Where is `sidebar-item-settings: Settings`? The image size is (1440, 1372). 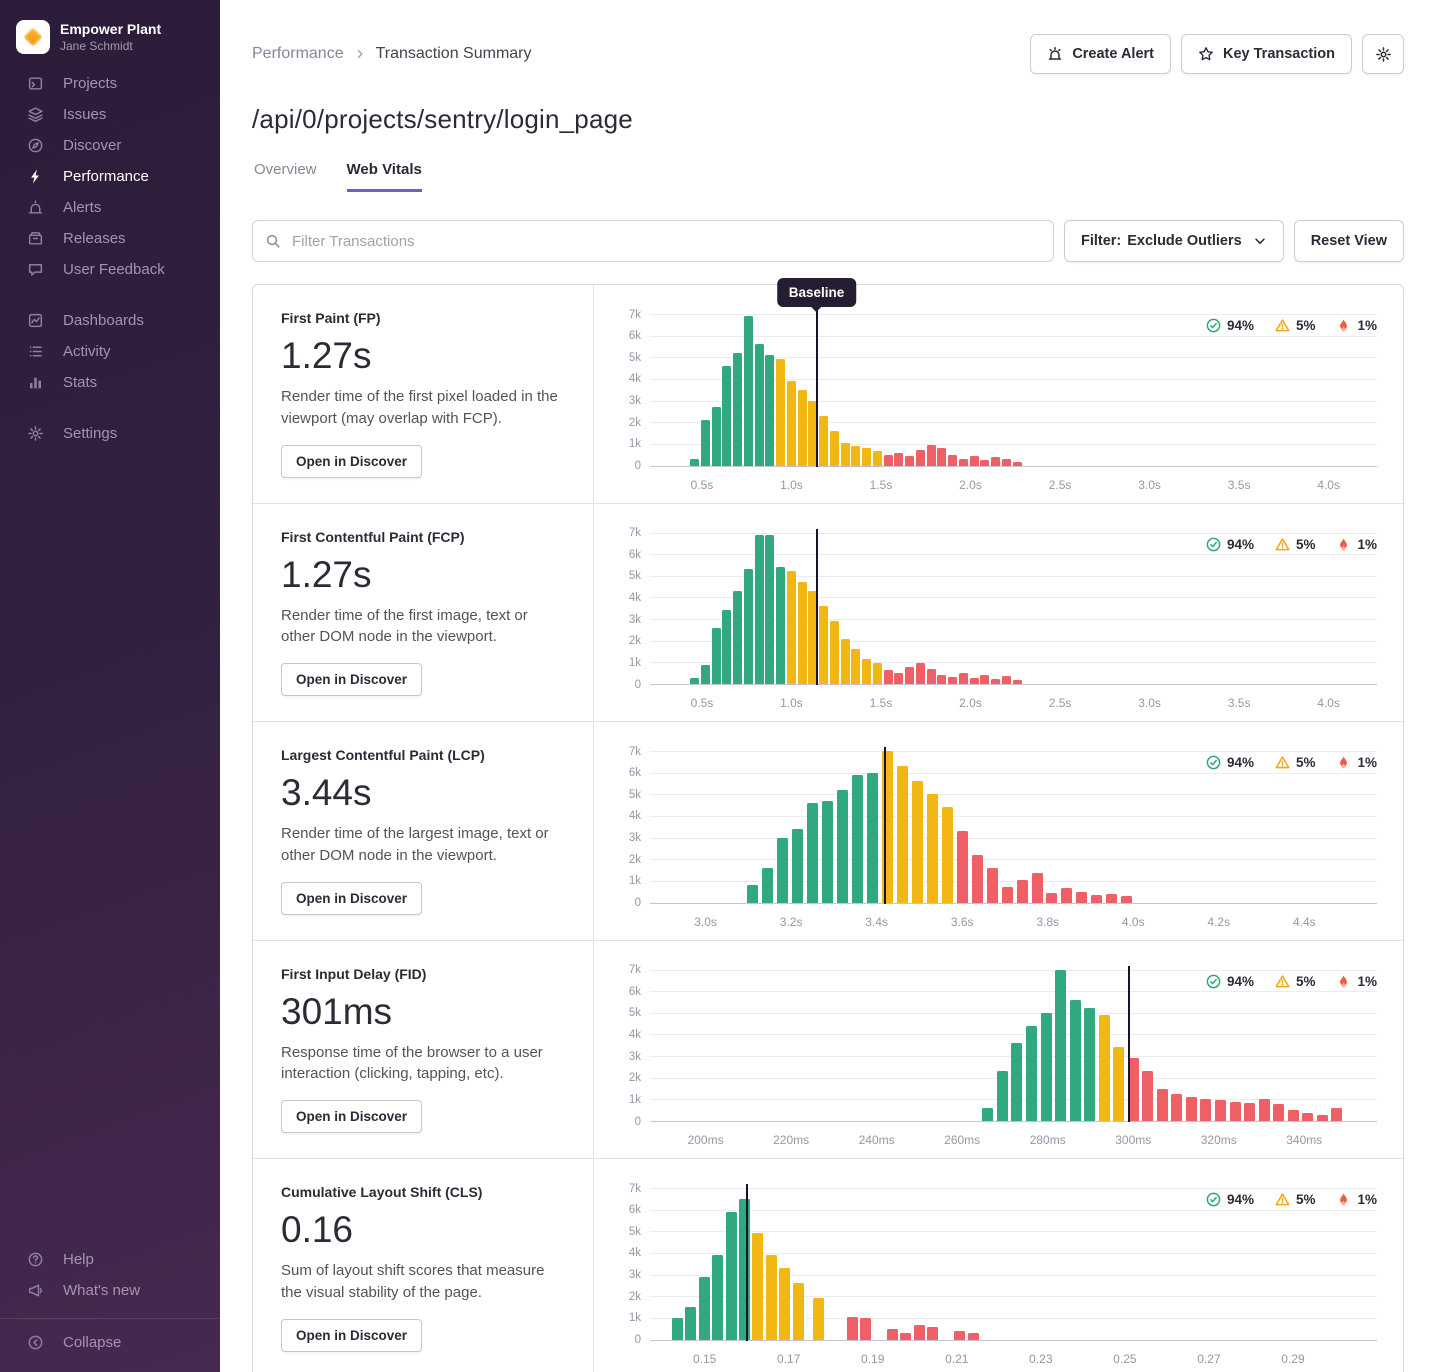
sidebar-item-settings: Settings is located at coordinates (110, 433).